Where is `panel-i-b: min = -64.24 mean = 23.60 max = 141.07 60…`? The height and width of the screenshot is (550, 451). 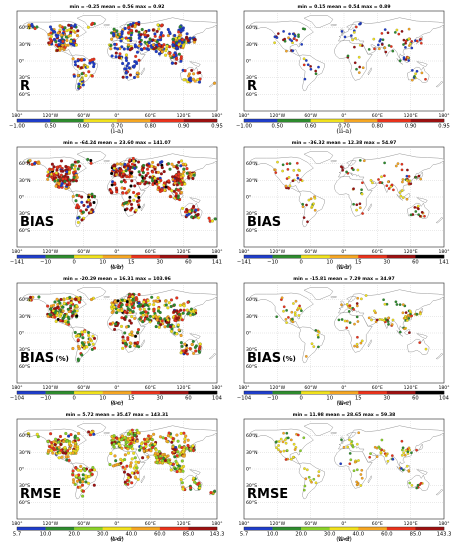 panel-i-b: min = -64.24 mean = 23.60 max = 141.07 60… is located at coordinates (116, 205).